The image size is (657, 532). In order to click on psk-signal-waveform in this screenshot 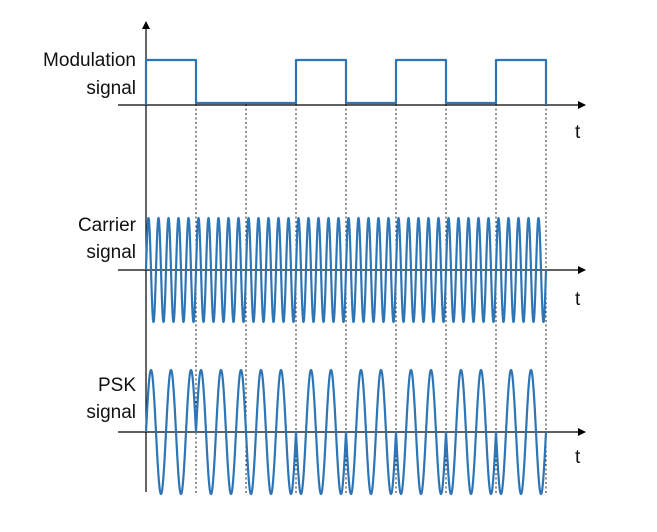, I will do `click(346, 432)`.